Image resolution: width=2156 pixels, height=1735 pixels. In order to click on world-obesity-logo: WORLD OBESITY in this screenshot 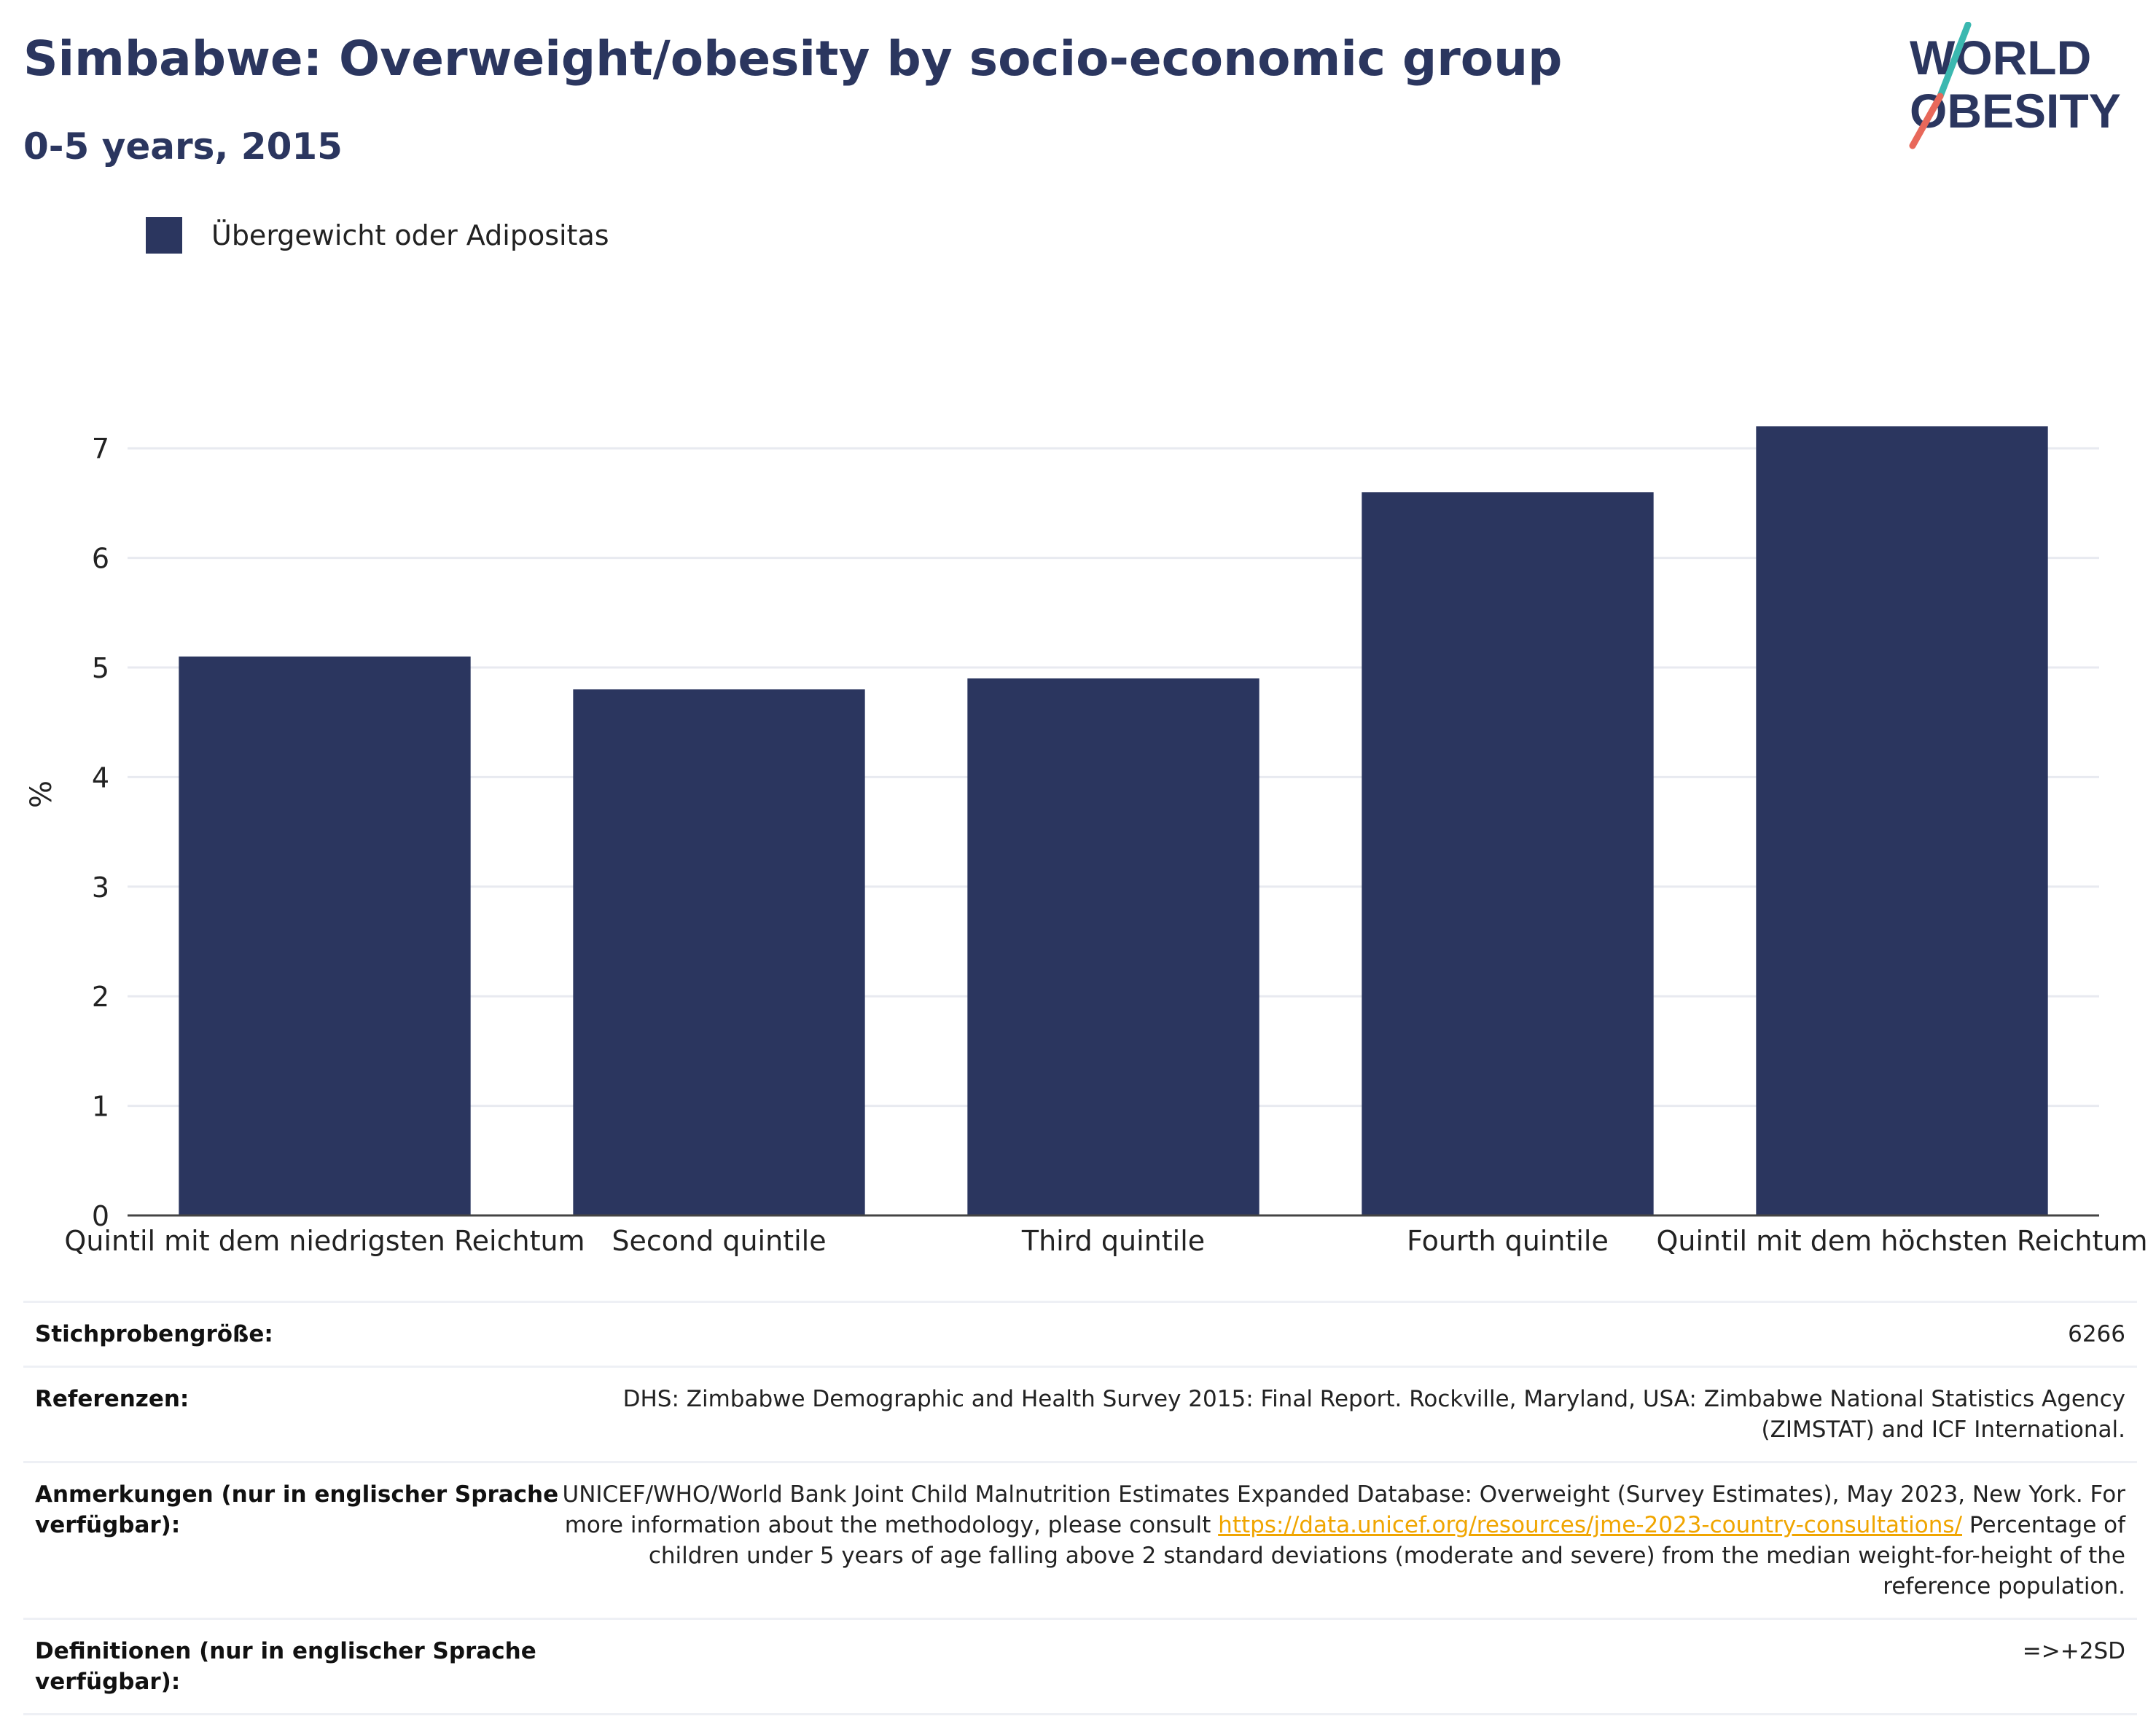, I will do `click(2015, 85)`.